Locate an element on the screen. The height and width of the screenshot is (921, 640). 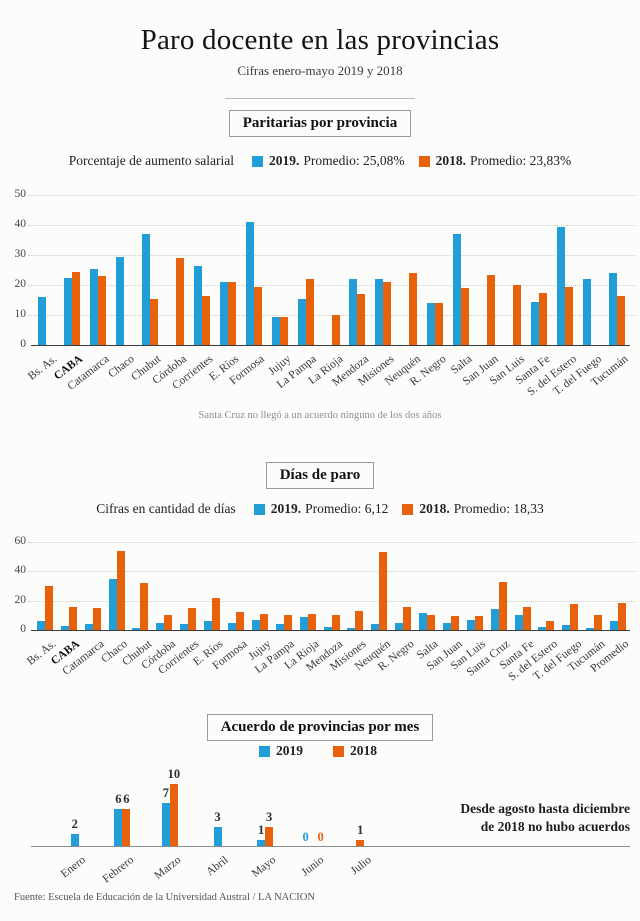
page-subtitle: Cifras enero-mayo 2019 y 2018 is located at coordinates (320, 70).